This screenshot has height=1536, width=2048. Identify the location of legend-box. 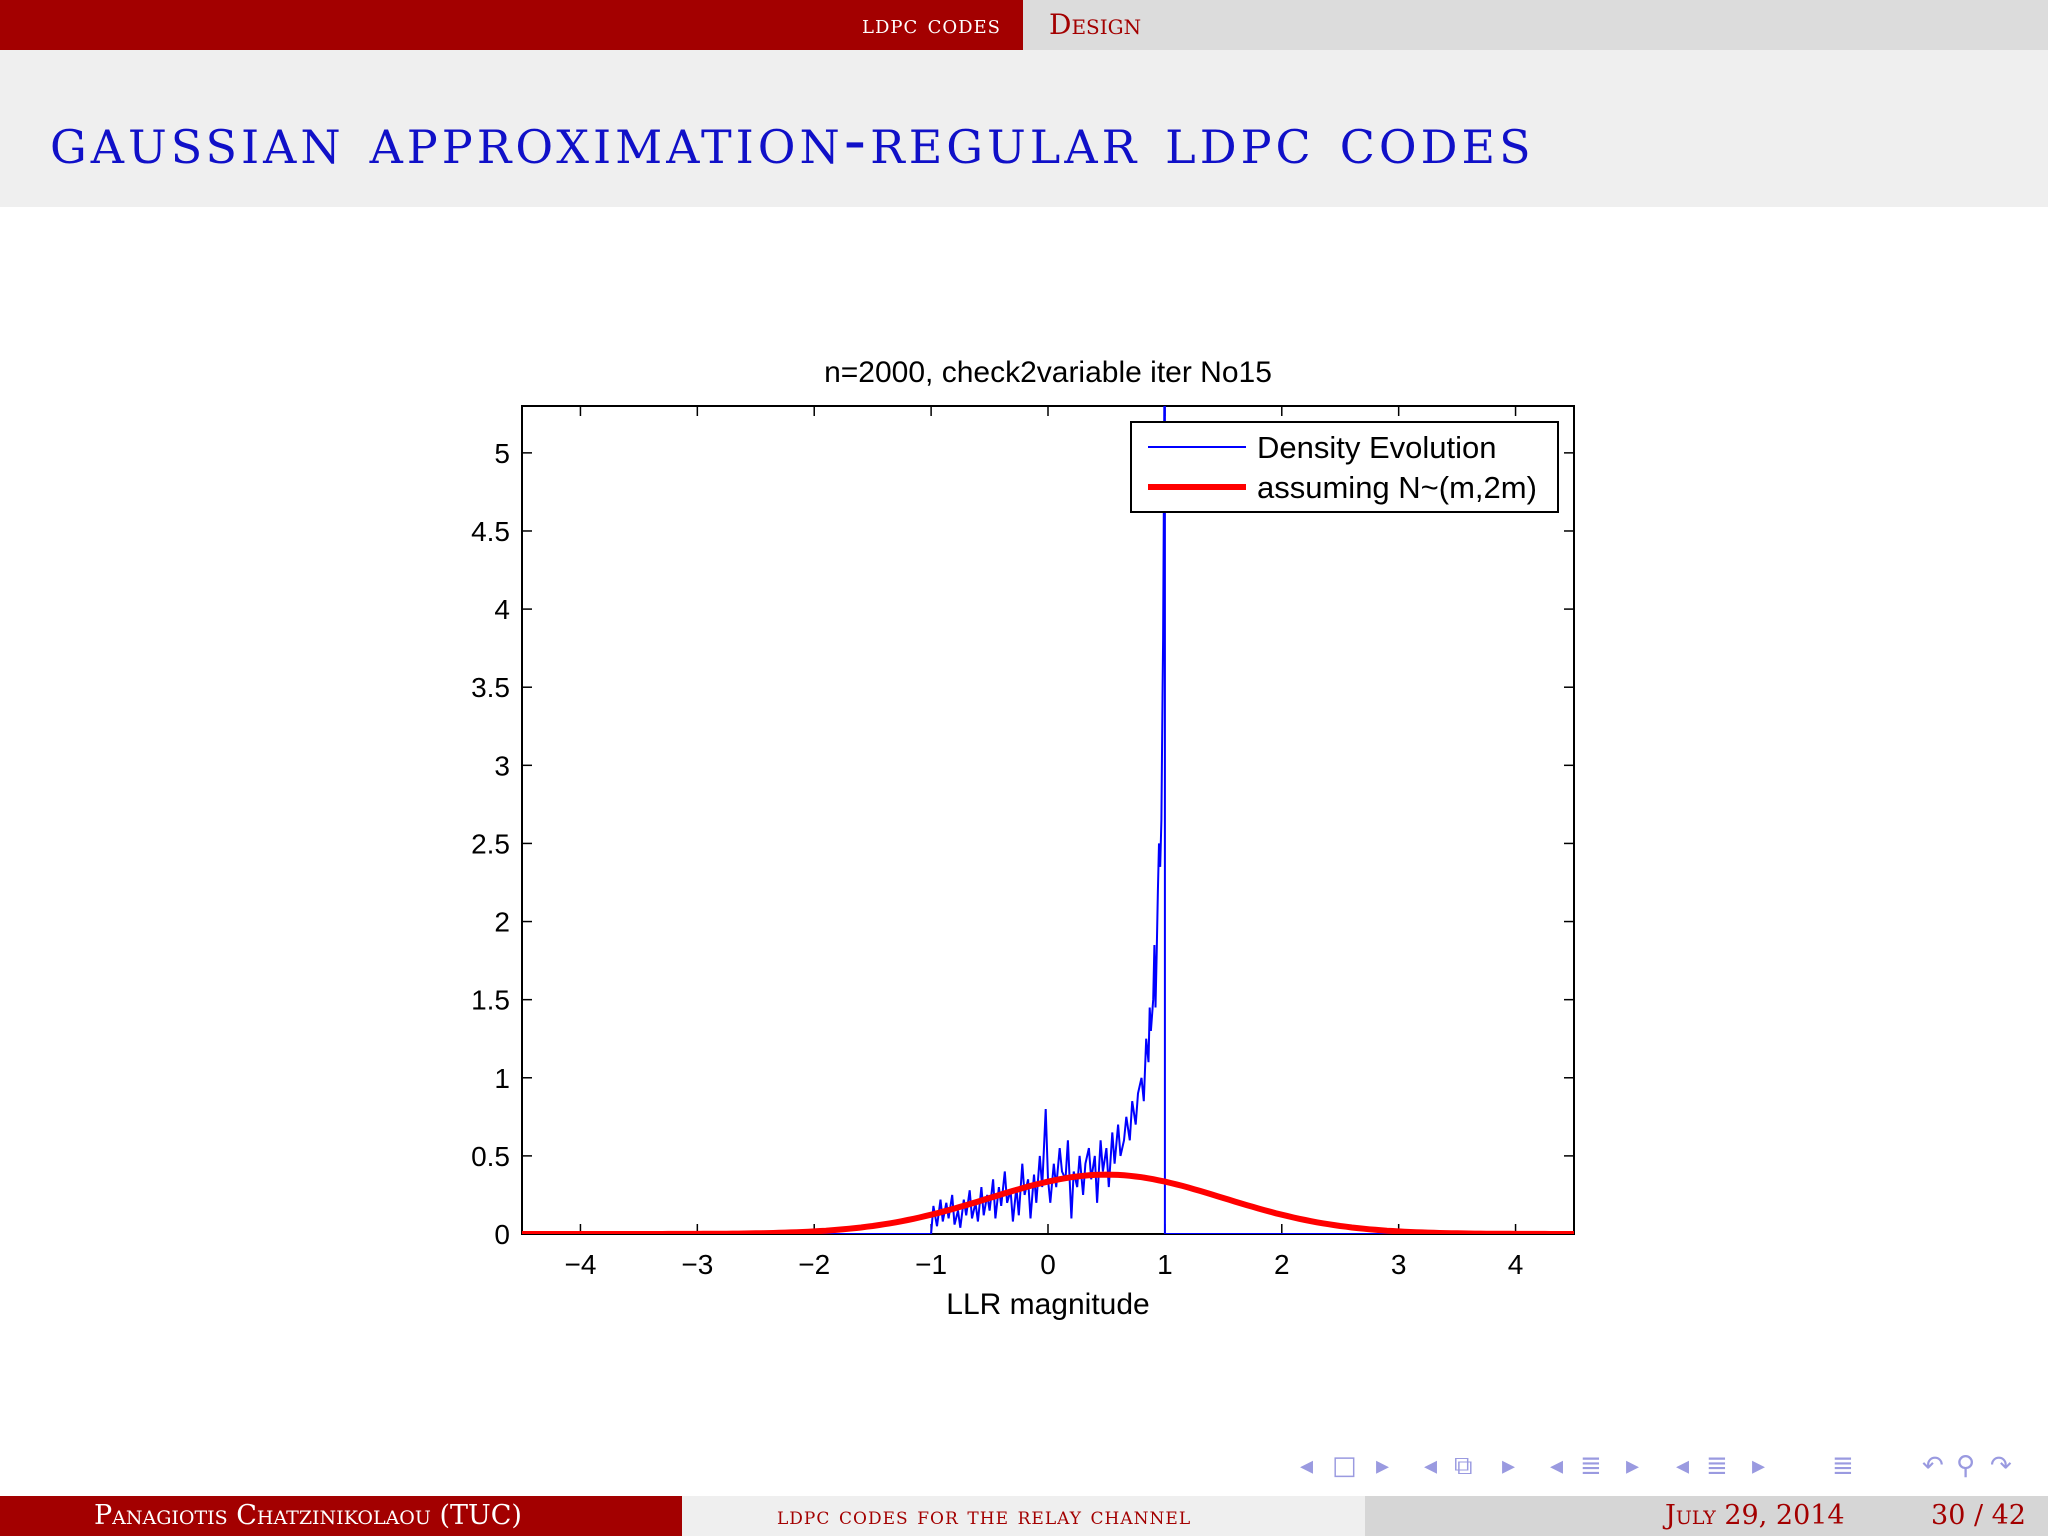
(1344, 467).